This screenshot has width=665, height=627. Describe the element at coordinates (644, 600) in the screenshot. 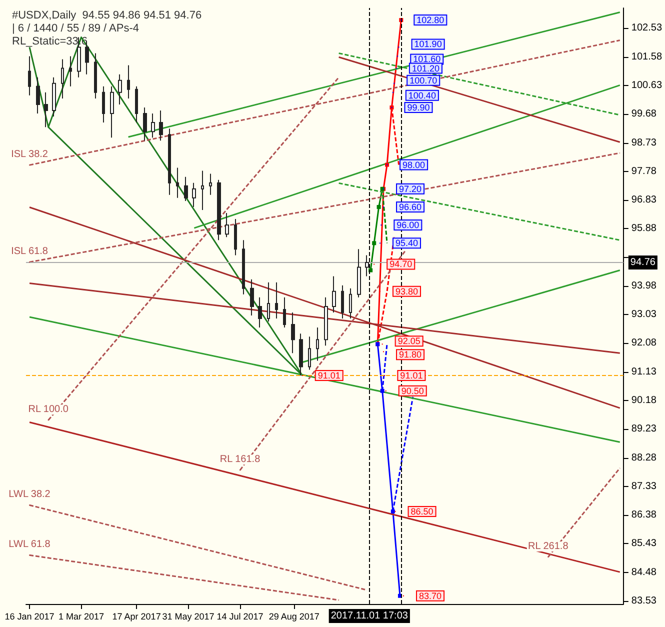

I see `y-tick-label: 83.53` at that location.